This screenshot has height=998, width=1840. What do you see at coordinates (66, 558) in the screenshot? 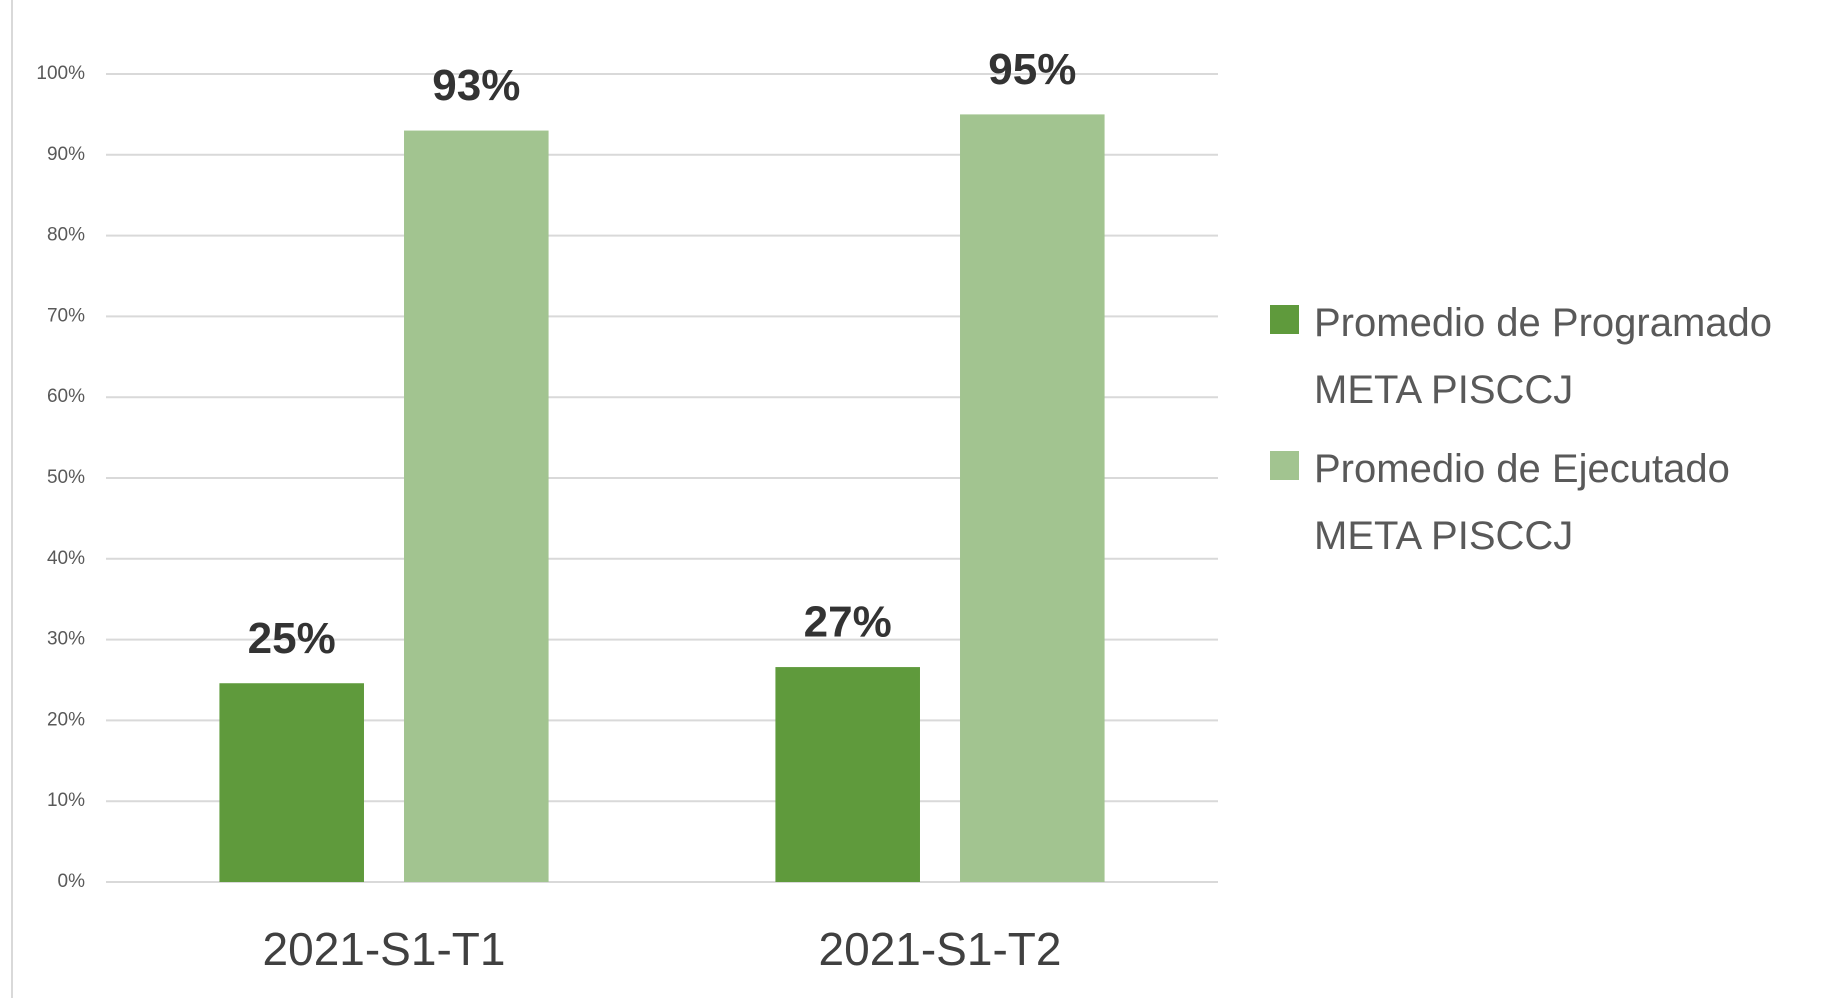
I see `y-tick-label: 40%` at bounding box center [66, 558].